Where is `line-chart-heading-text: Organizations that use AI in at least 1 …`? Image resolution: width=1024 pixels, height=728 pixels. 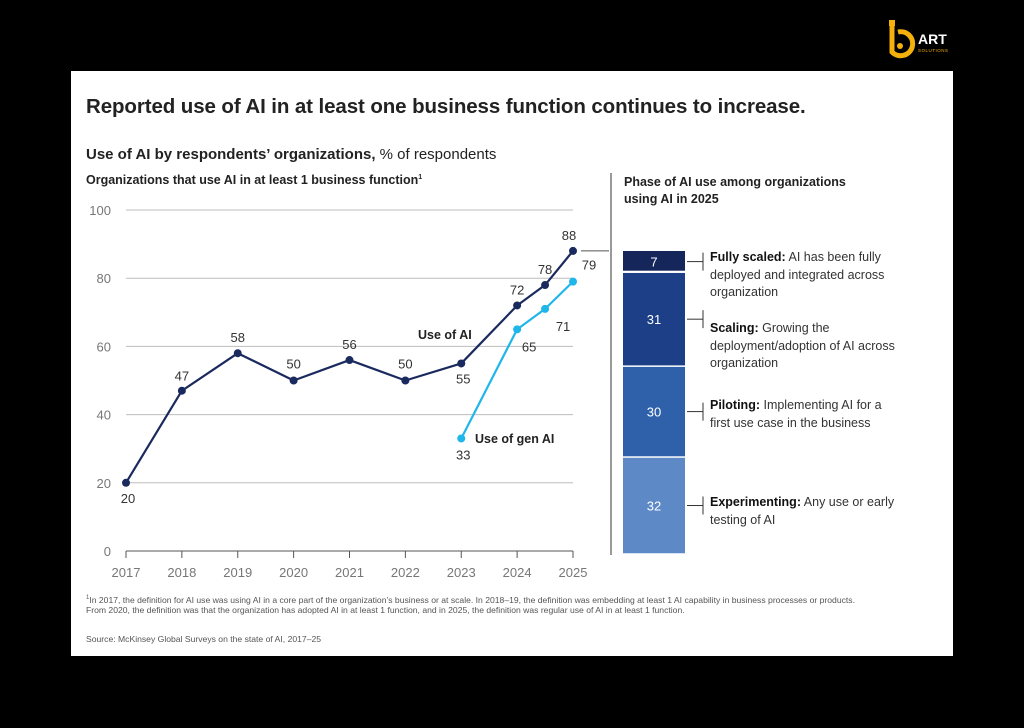 line-chart-heading-text: Organizations that use AI in at least 1 … is located at coordinates (252, 180).